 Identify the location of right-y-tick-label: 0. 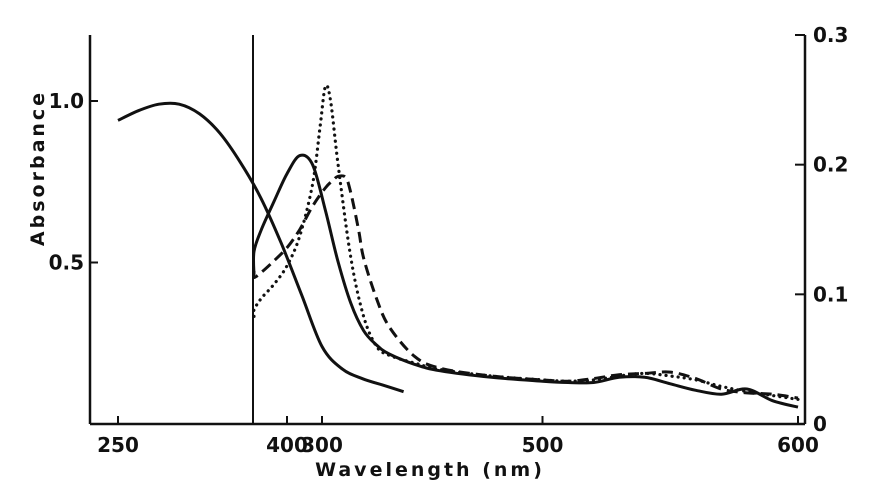
(820, 424).